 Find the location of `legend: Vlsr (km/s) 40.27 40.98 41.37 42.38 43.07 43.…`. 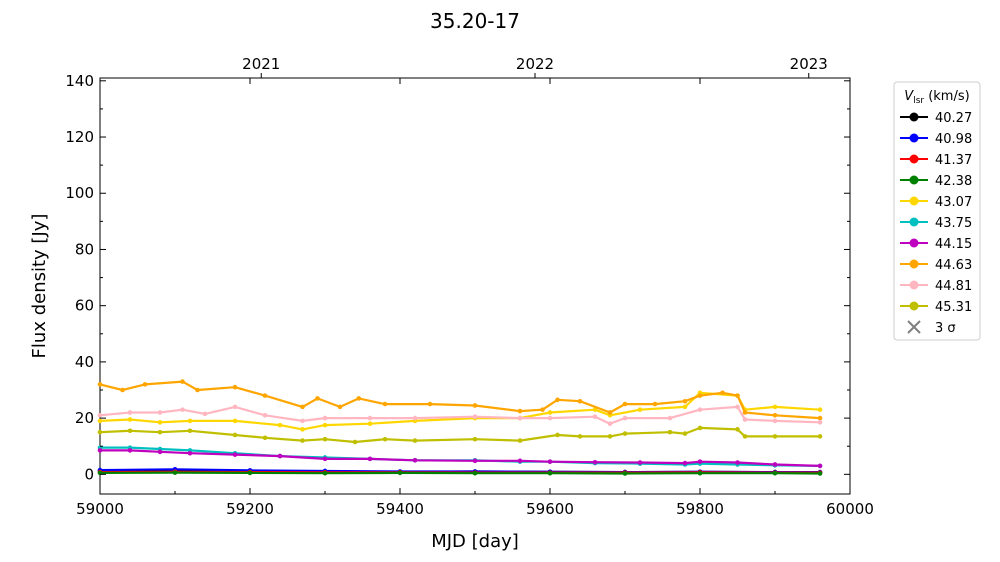

legend: Vlsr (km/s) 40.27 40.98 41.37 42.38 43.07 43.… is located at coordinates (937, 211).